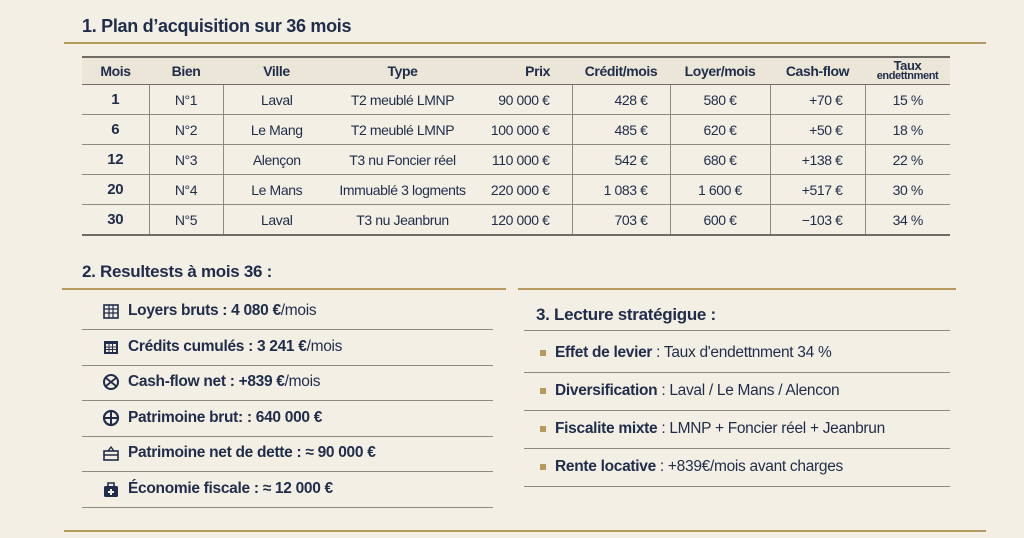 Image resolution: width=1024 pixels, height=538 pixels. I want to click on result-label: Patrimoine brut: : 640 000 €, so click(225, 417).